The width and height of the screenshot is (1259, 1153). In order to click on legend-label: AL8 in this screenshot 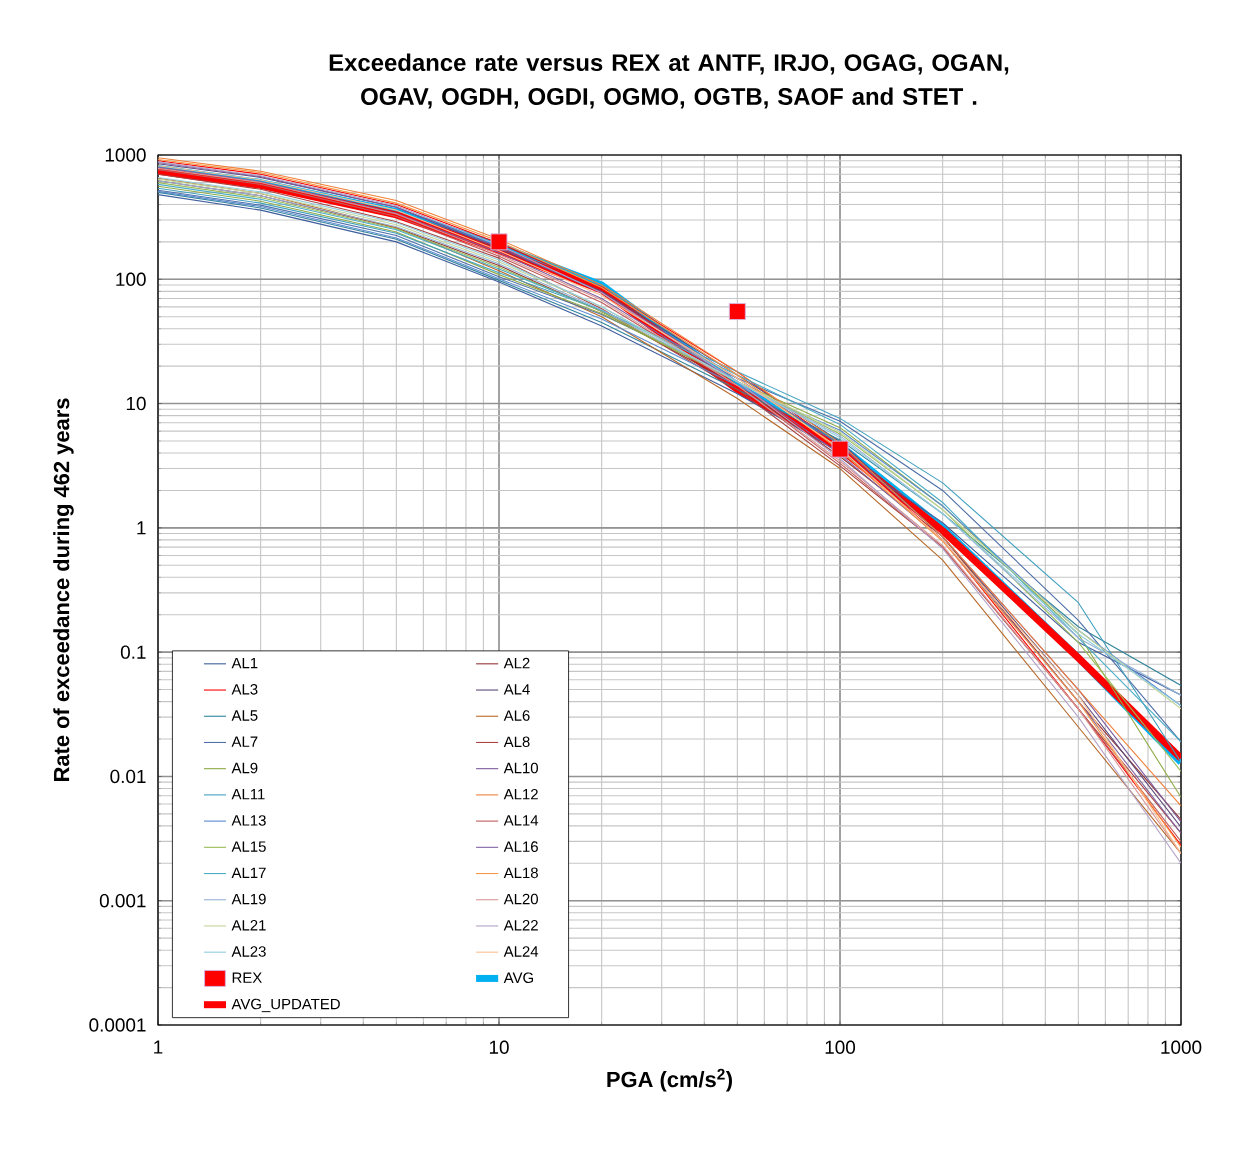, I will do `click(516, 742)`.